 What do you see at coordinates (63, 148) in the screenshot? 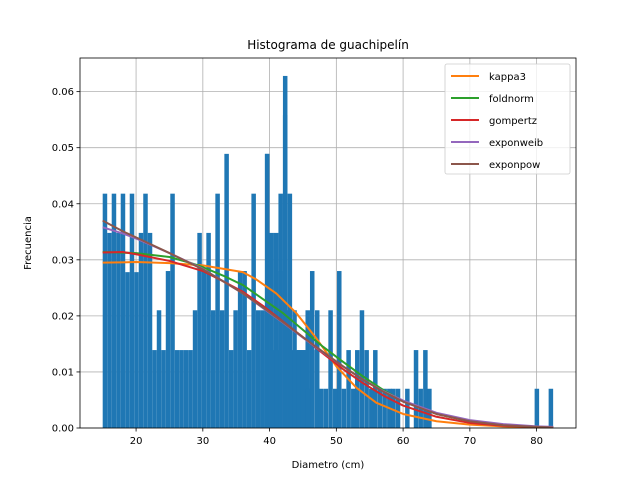
I see `y-tick-label: 0.05` at bounding box center [63, 148].